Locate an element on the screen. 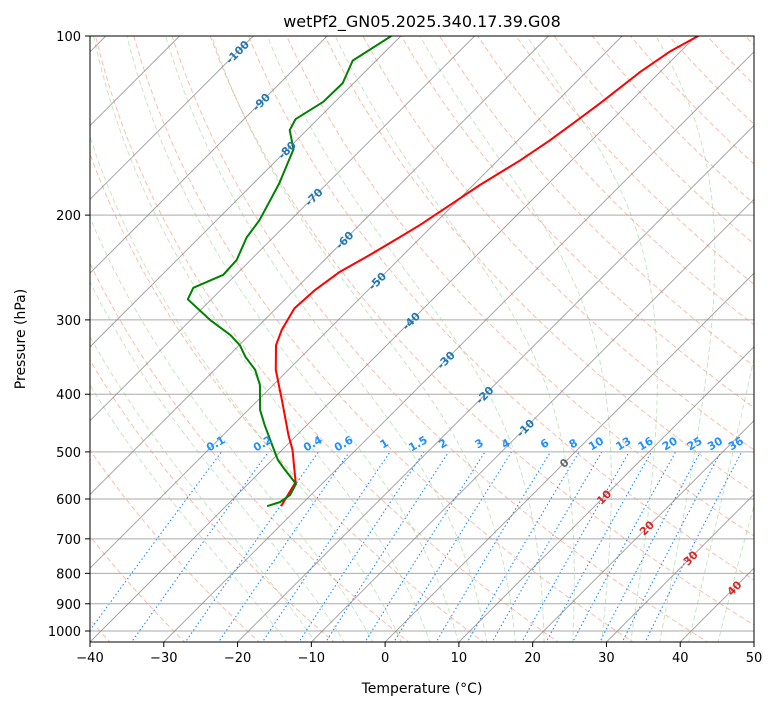  y-tick-label: 100 is located at coordinates (68, 37).